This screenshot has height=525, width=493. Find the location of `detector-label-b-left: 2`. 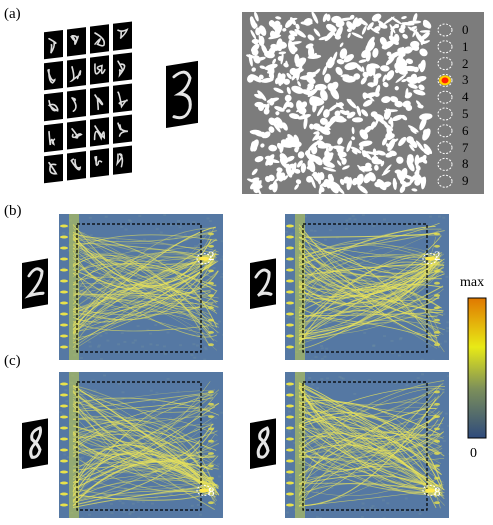

detector-label-b-left: 2 is located at coordinates (211, 255).